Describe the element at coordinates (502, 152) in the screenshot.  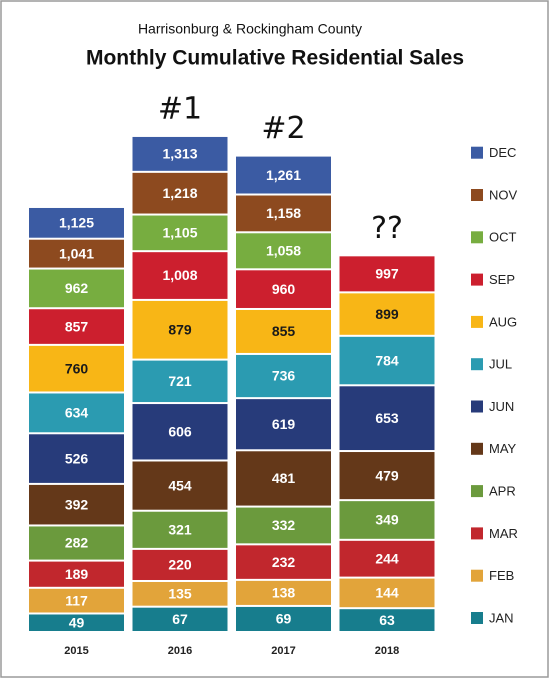
I see `legend-label: DEC` at that location.